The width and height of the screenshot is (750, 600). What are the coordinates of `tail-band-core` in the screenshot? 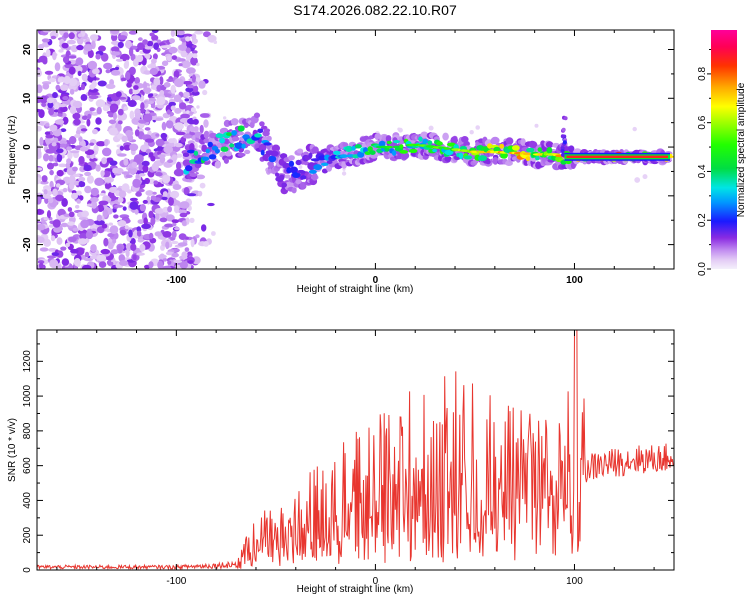 It's located at (617, 156).